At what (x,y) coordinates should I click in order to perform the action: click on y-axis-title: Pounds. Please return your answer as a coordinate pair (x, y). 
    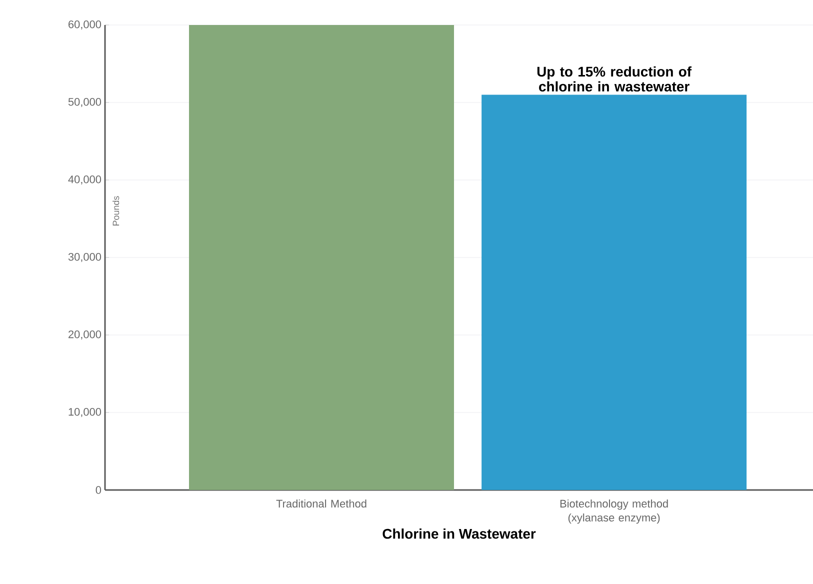
    Looking at the image, I should click on (116, 211).